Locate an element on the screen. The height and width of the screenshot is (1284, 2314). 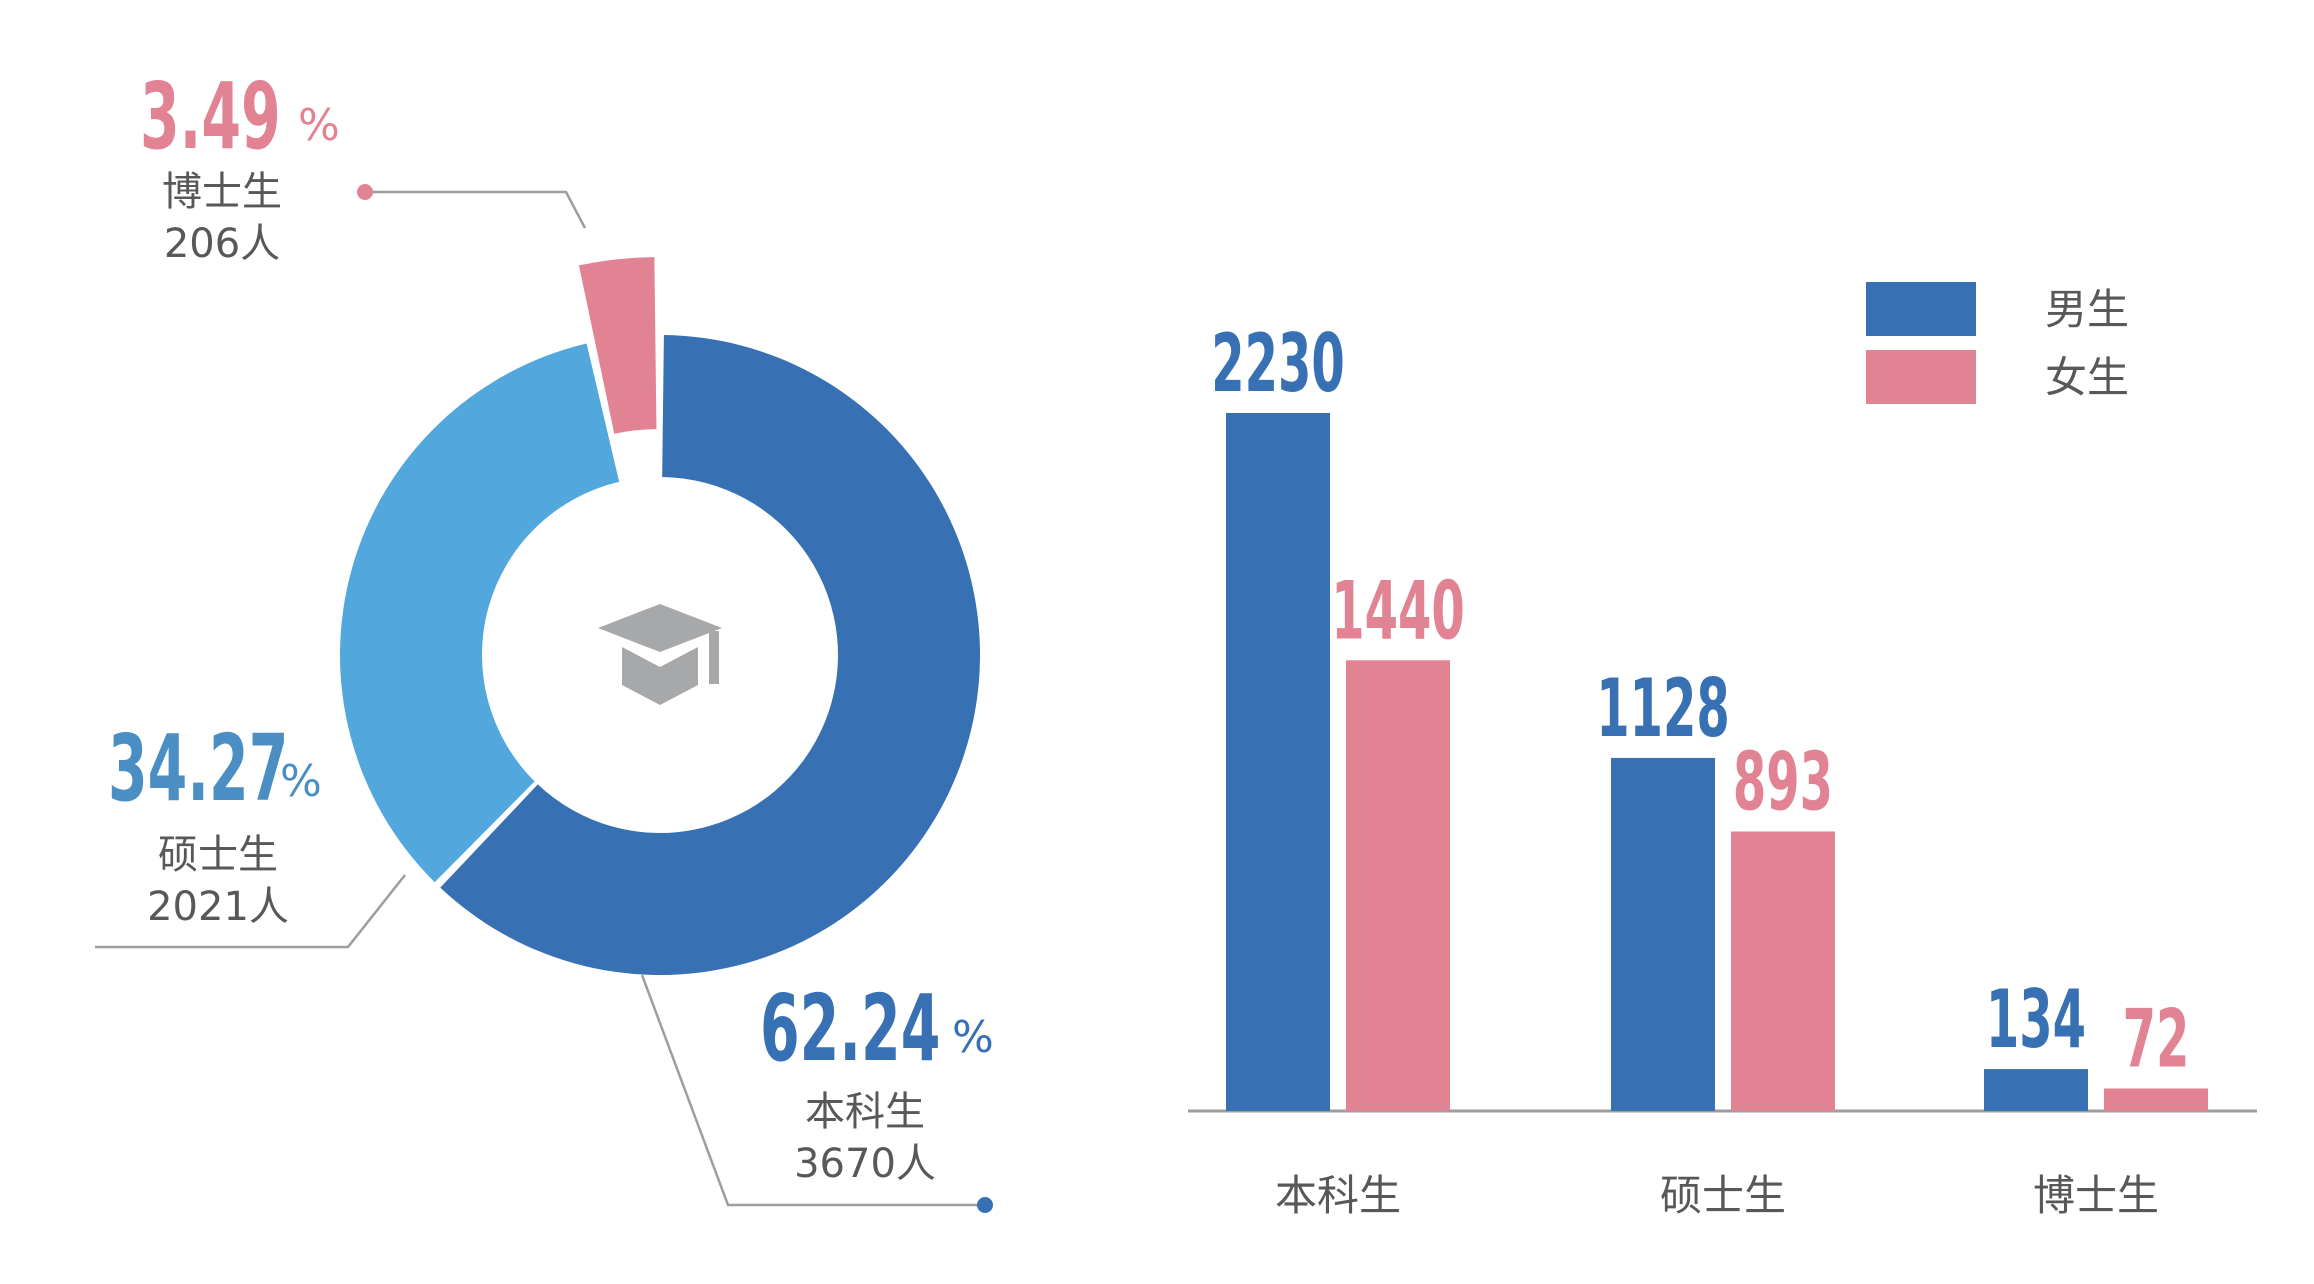
bar-value-label-female-0: 1440 is located at coordinates (1398, 610).